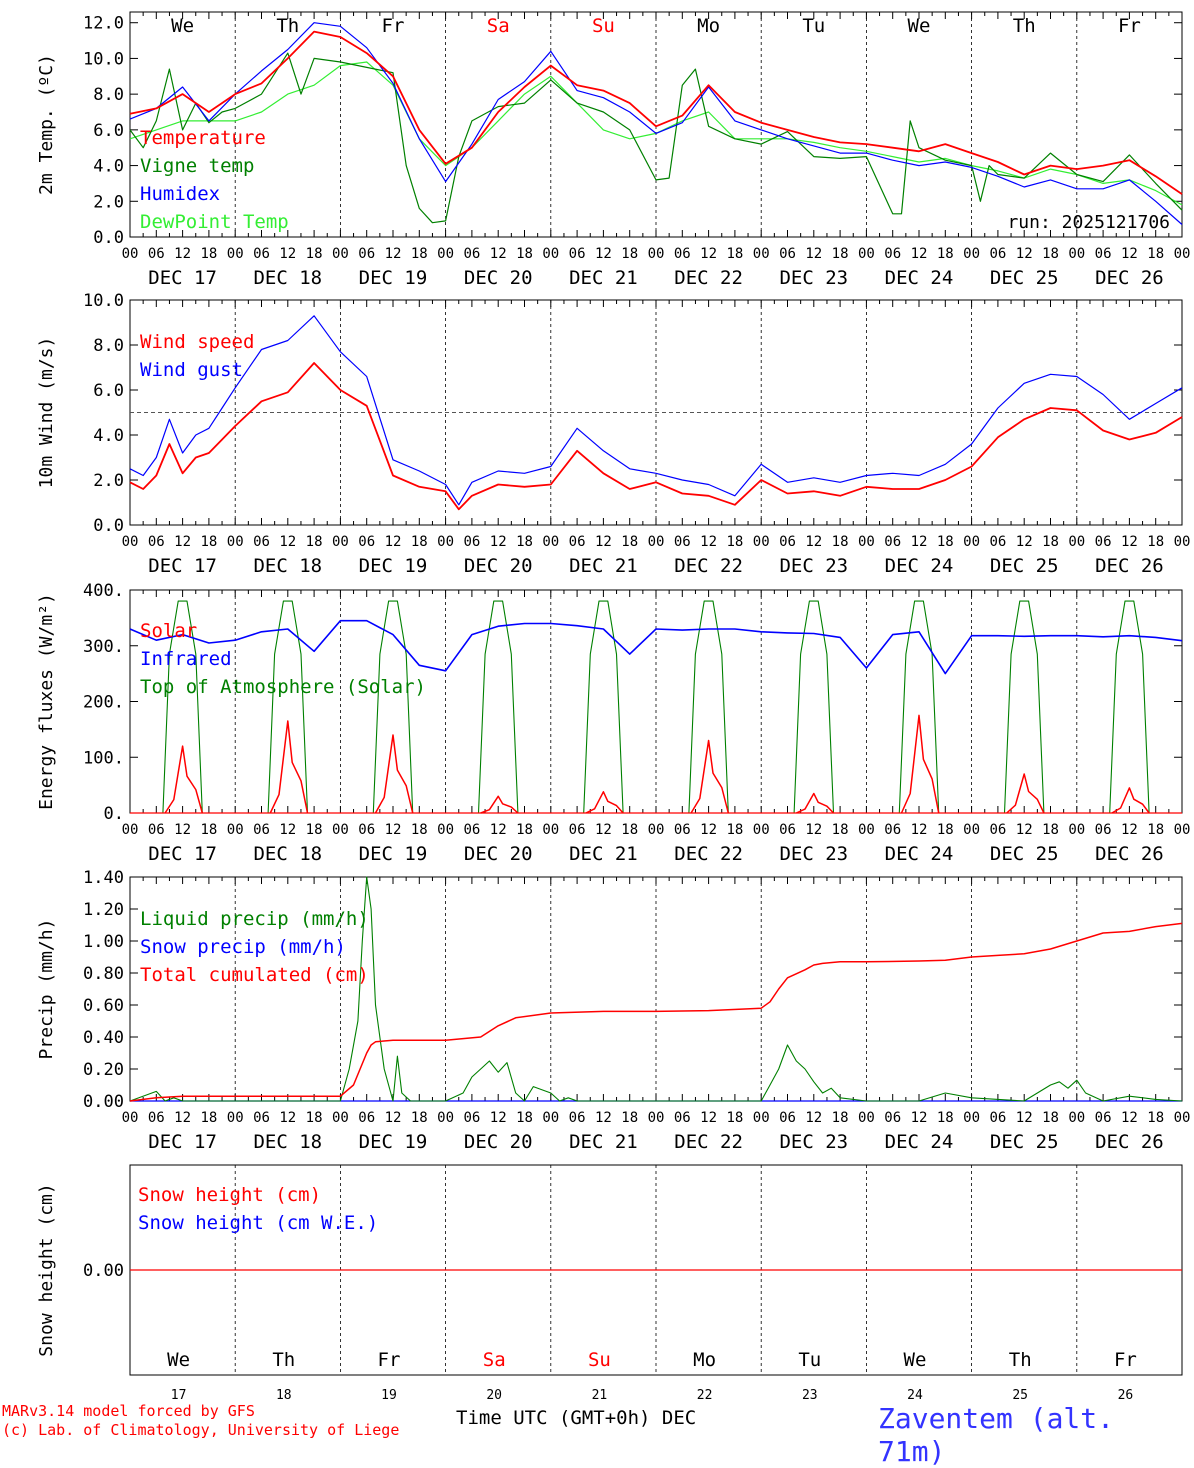 The image size is (1194, 1468). I want to click on y-axis-label-precip: Precip (mm/h), so click(46, 989).